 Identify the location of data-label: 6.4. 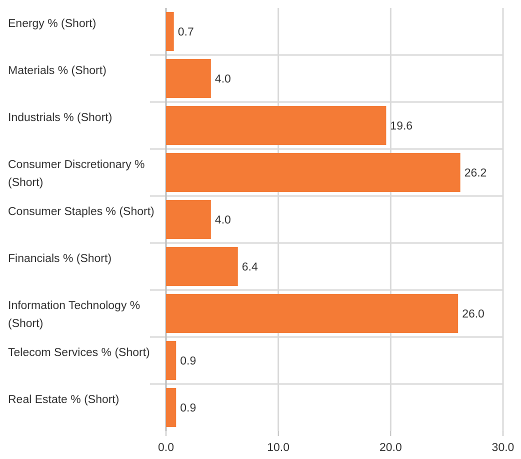
(250, 268).